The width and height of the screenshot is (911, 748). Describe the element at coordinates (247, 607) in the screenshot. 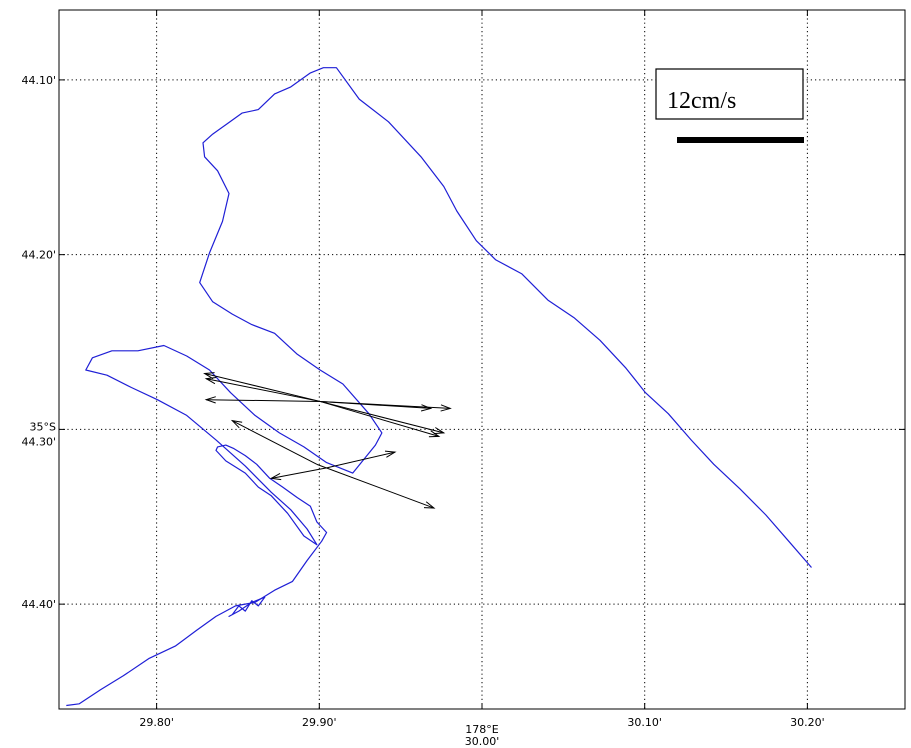

I see `drifter-track-loop` at that location.